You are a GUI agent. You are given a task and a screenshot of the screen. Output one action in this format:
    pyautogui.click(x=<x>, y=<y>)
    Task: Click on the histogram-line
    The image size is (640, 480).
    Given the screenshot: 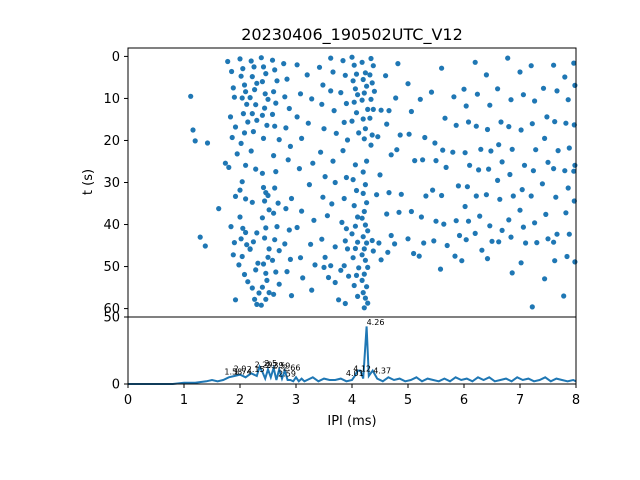 What is the action you would take?
    pyautogui.click(x=352, y=355)
    